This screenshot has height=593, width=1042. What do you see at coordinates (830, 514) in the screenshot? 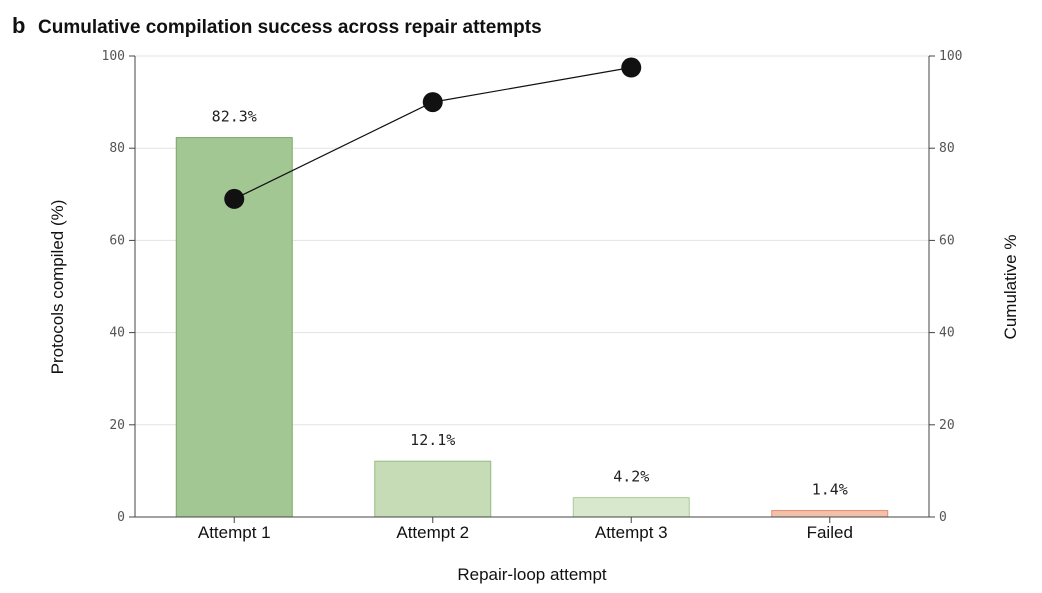
I see `bar-failed` at bounding box center [830, 514].